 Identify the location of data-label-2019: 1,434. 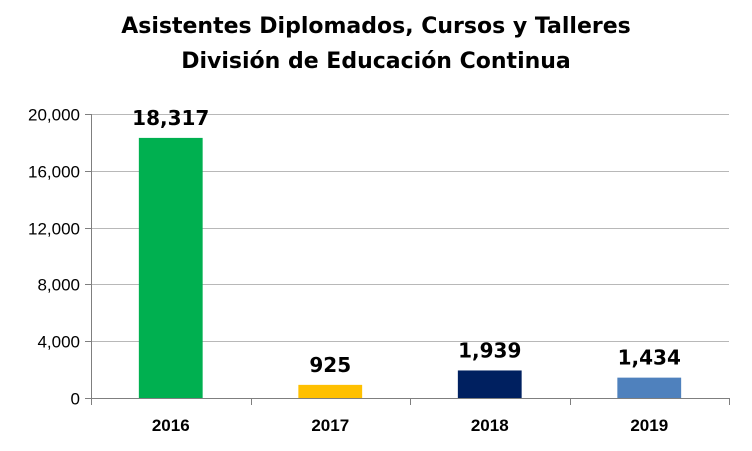
(649, 358).